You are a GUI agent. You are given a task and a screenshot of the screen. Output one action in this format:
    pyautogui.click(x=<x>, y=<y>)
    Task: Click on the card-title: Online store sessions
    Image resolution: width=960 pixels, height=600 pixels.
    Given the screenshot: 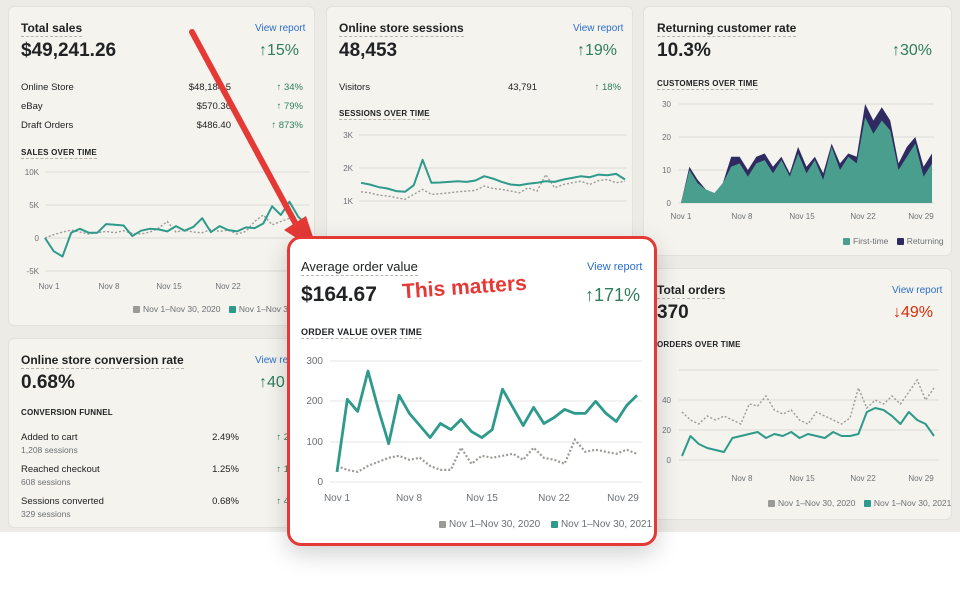 What is the action you would take?
    pyautogui.click(x=401, y=29)
    